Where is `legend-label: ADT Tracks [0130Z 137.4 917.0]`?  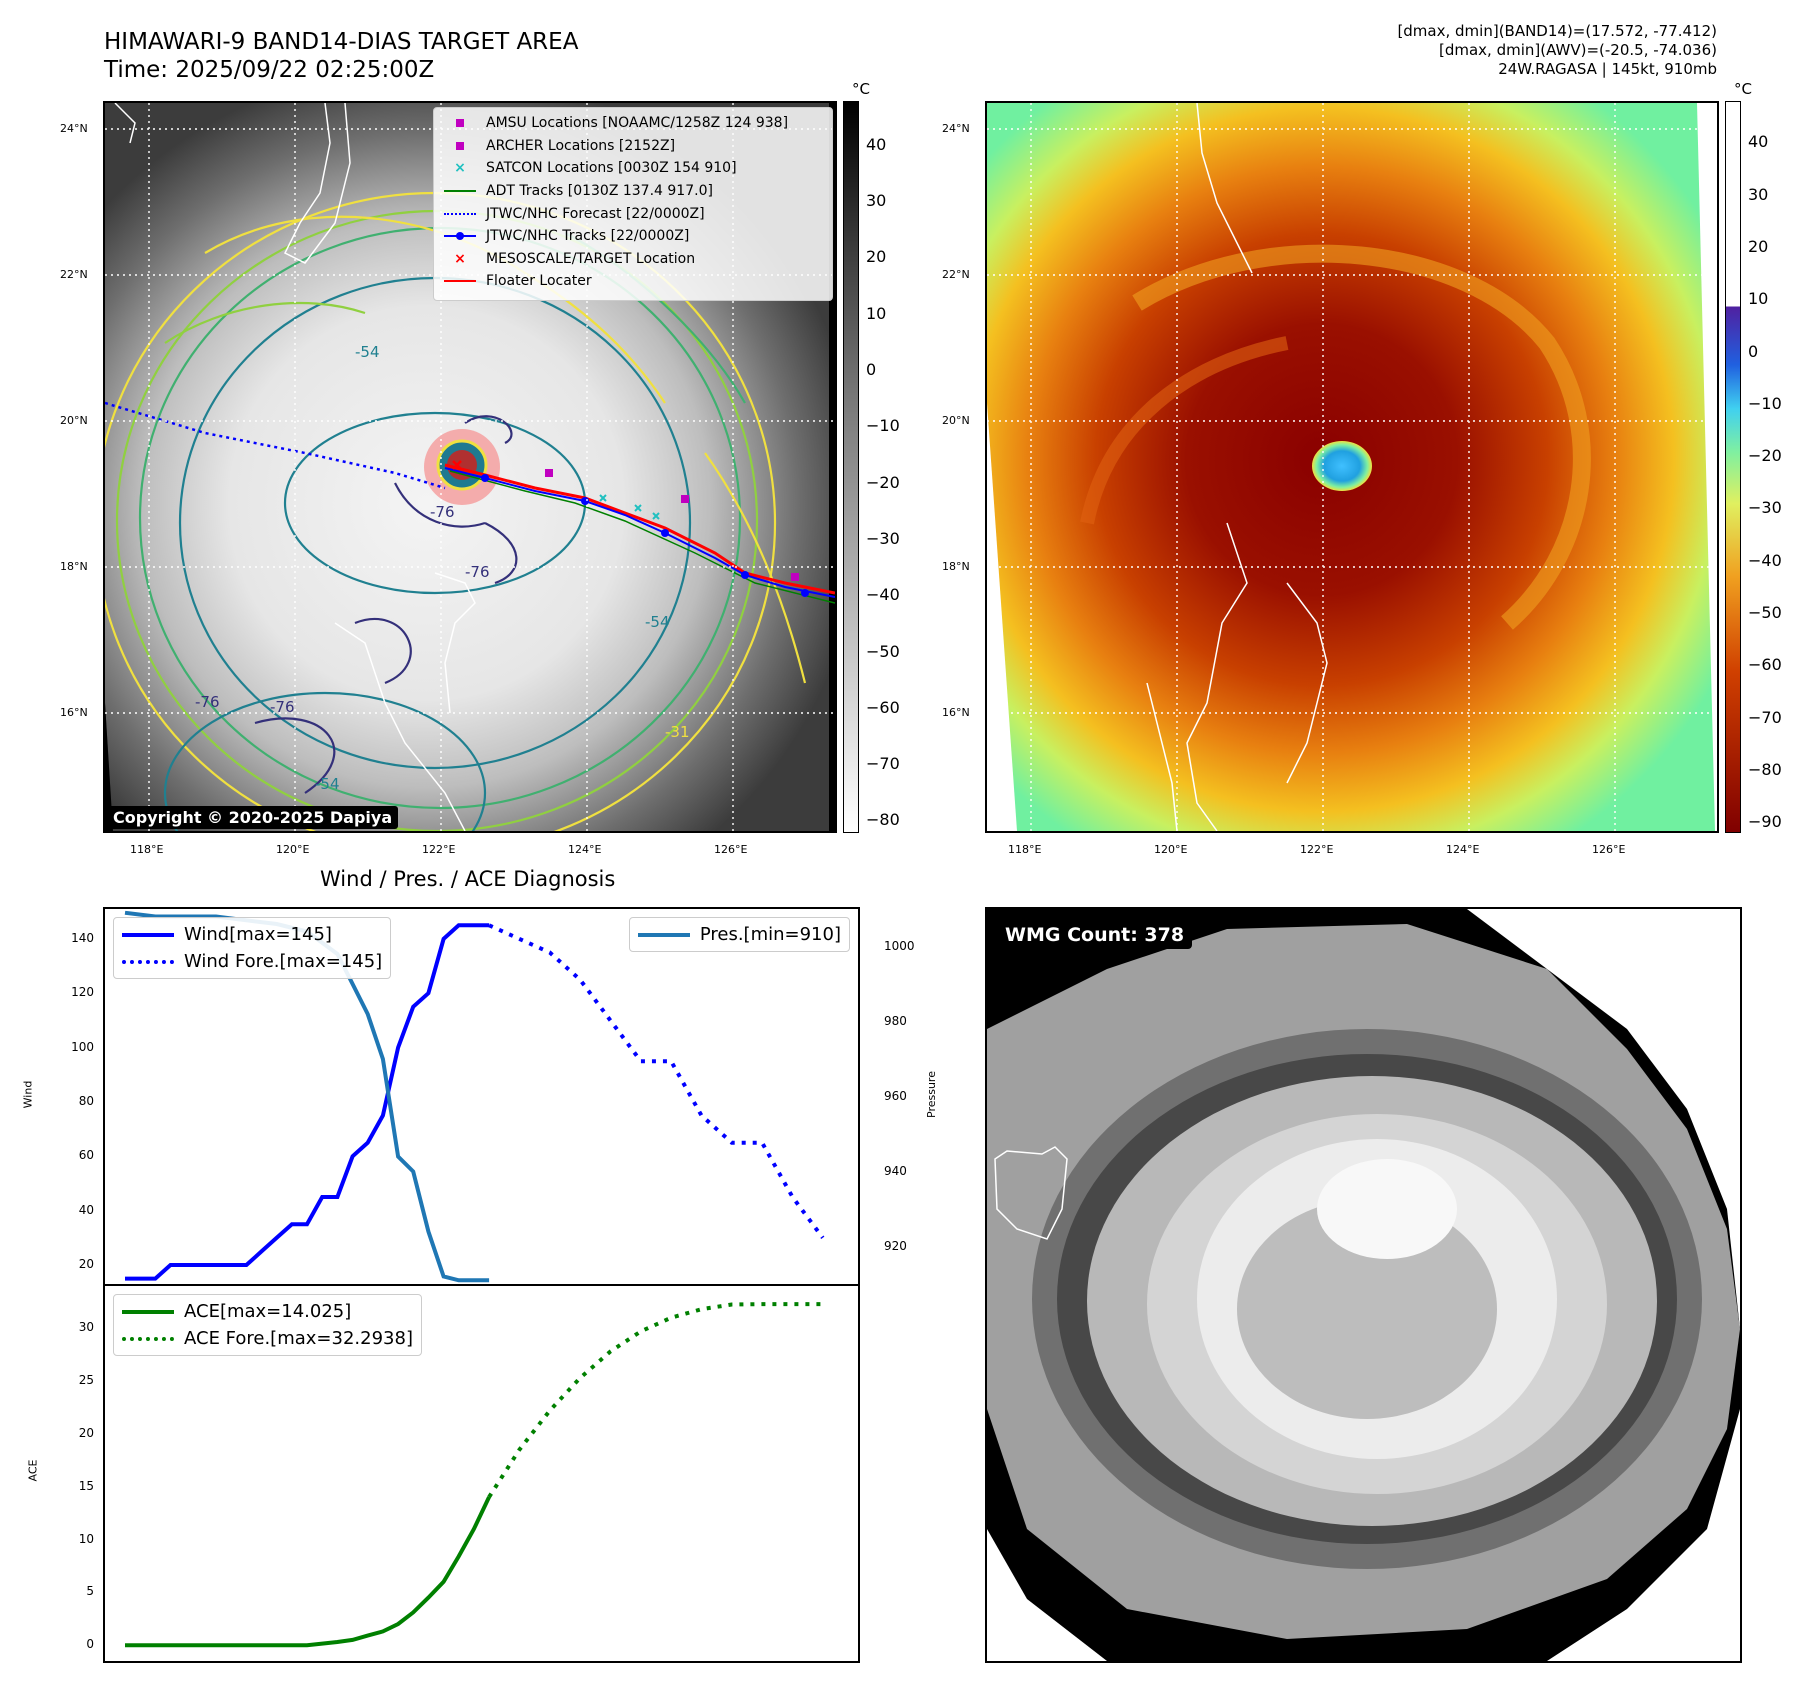 legend-label: ADT Tracks [0130Z 137.4 917.0] is located at coordinates (599, 191).